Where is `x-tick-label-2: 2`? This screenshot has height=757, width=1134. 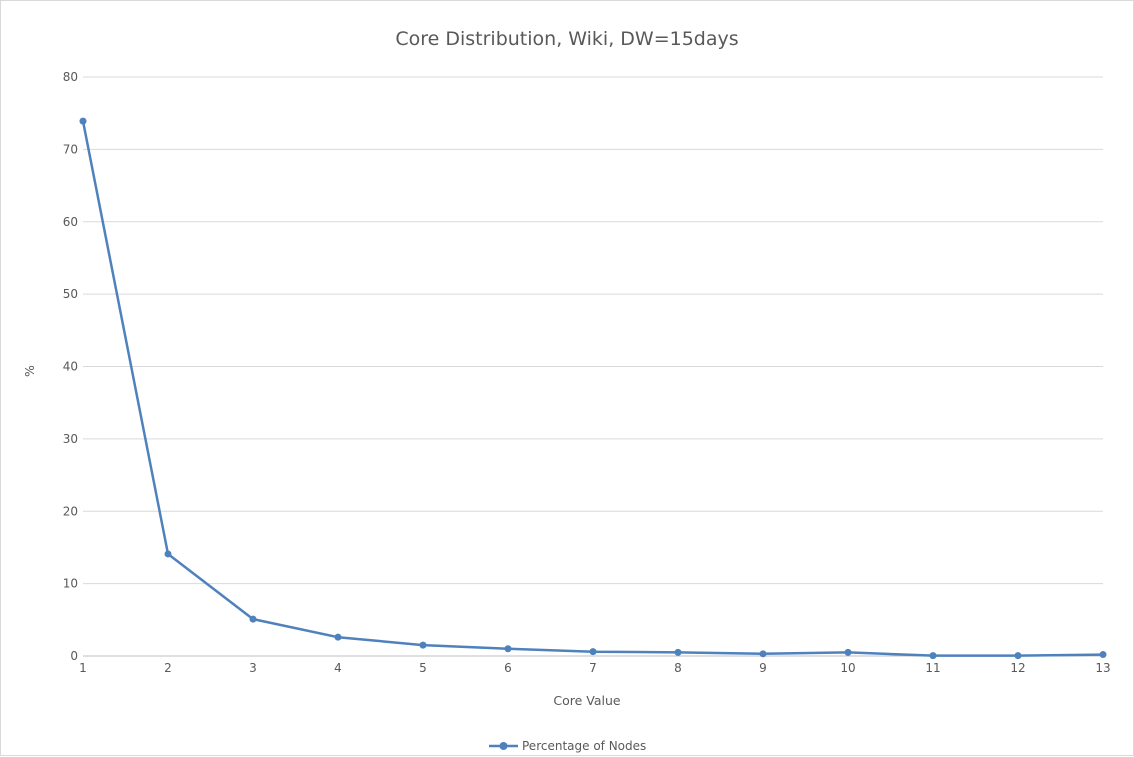 x-tick-label-2: 2 is located at coordinates (168, 668).